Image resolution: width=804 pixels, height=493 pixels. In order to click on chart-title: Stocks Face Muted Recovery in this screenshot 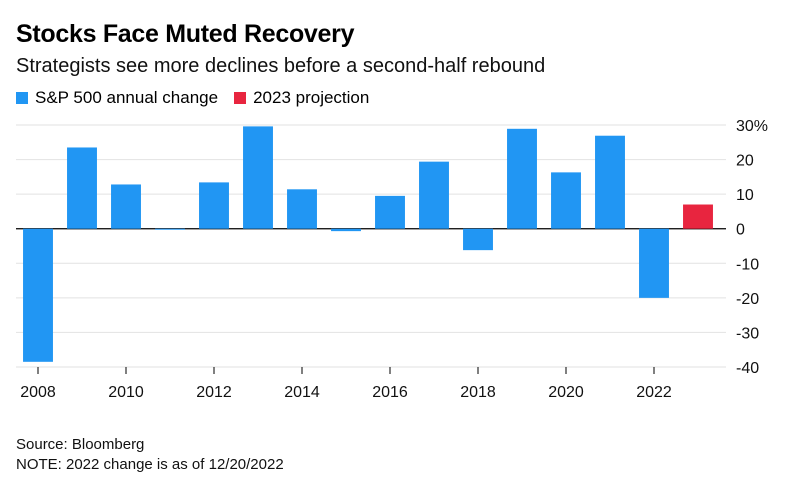, I will do `click(185, 34)`.